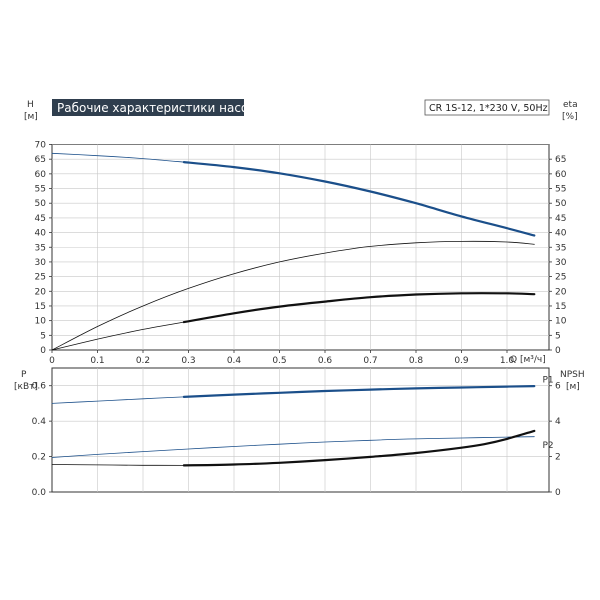 The height and width of the screenshot is (600, 600). I want to click on x-tick-label: 0.1, so click(97, 361).